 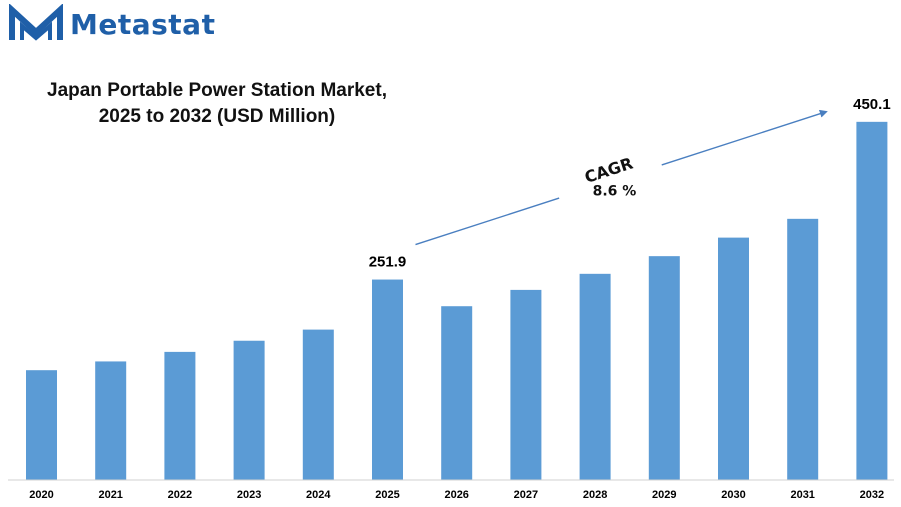 I want to click on bar-2024, so click(x=318, y=404).